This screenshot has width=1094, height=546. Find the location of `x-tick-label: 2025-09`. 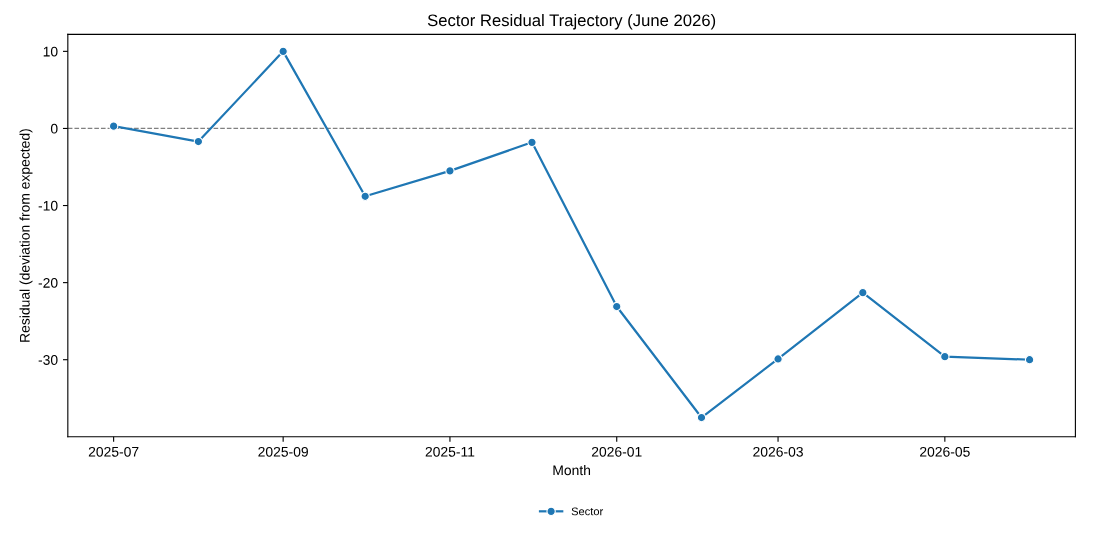

x-tick-label: 2025-09 is located at coordinates (283, 451).